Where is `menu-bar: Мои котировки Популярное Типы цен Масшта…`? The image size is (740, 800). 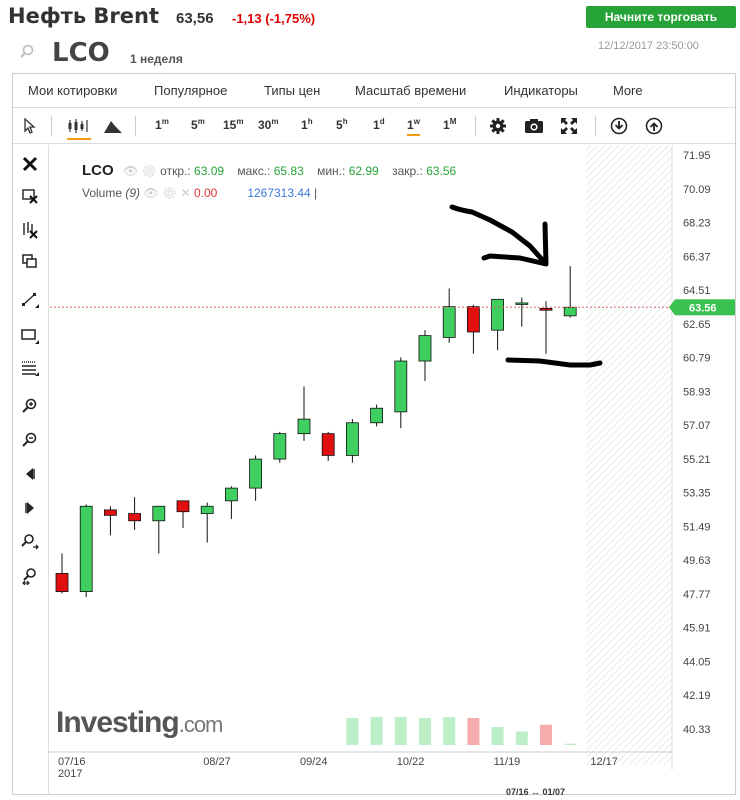
menu-bar: Мои котировки Популярное Типы цен Масшта… is located at coordinates (374, 91).